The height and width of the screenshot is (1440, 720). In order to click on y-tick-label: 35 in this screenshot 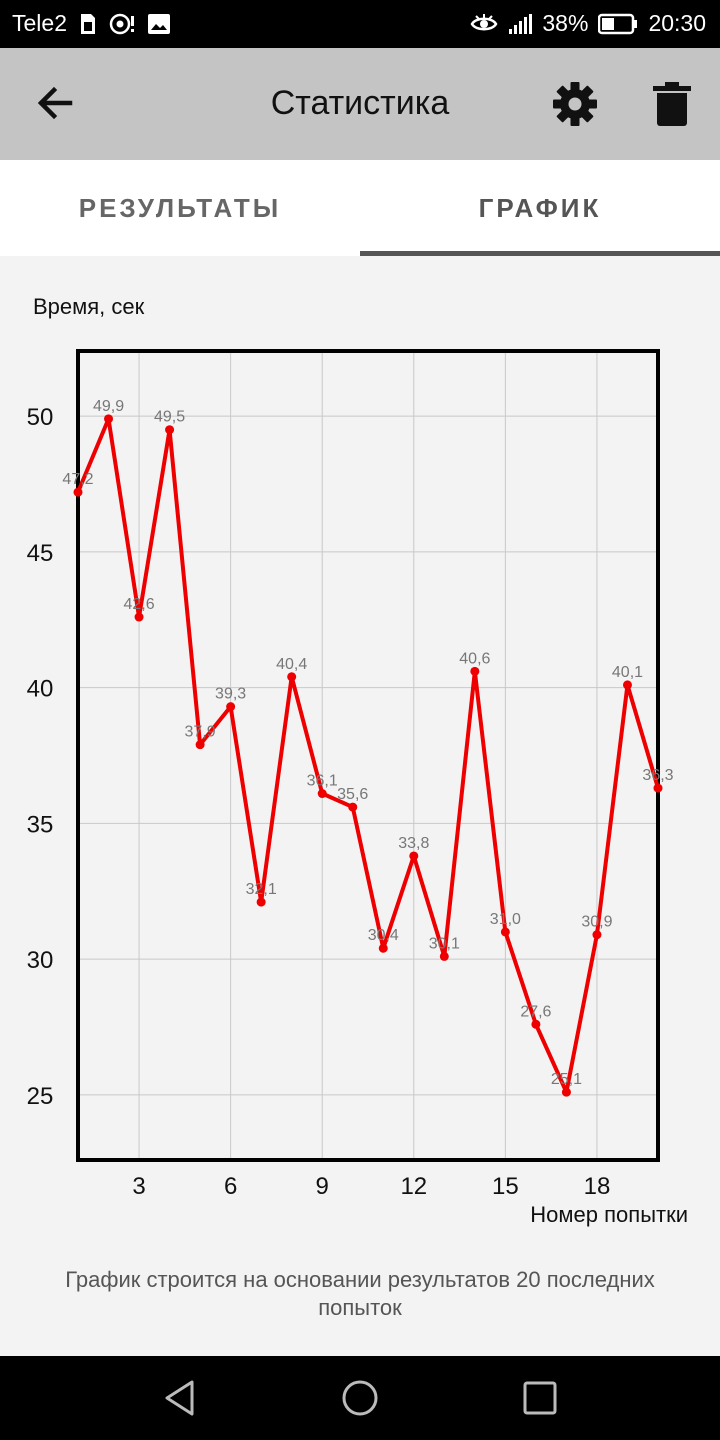, I will do `click(40, 824)`.